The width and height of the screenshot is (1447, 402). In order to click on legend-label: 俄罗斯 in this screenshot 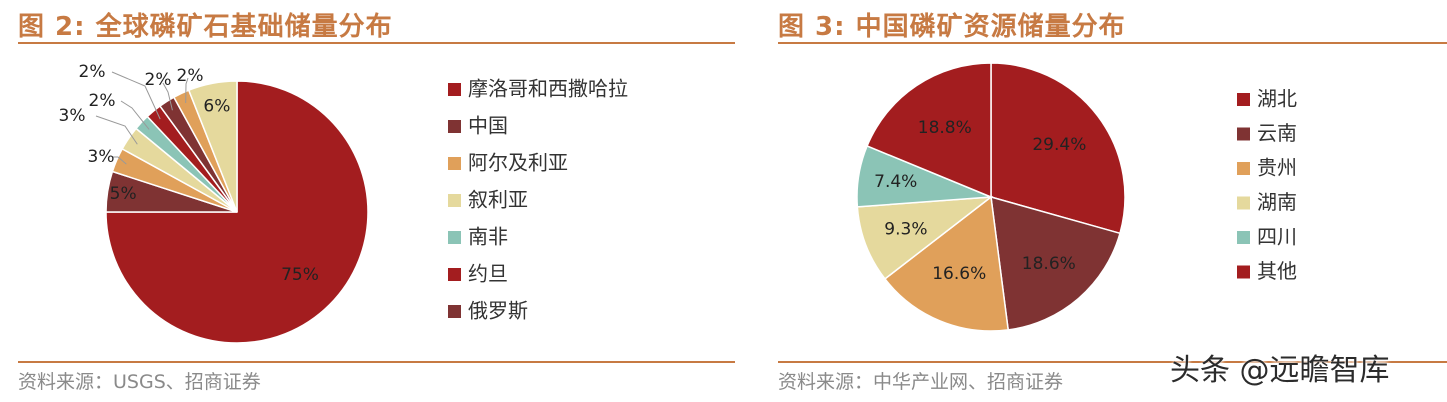, I will do `click(498, 311)`.